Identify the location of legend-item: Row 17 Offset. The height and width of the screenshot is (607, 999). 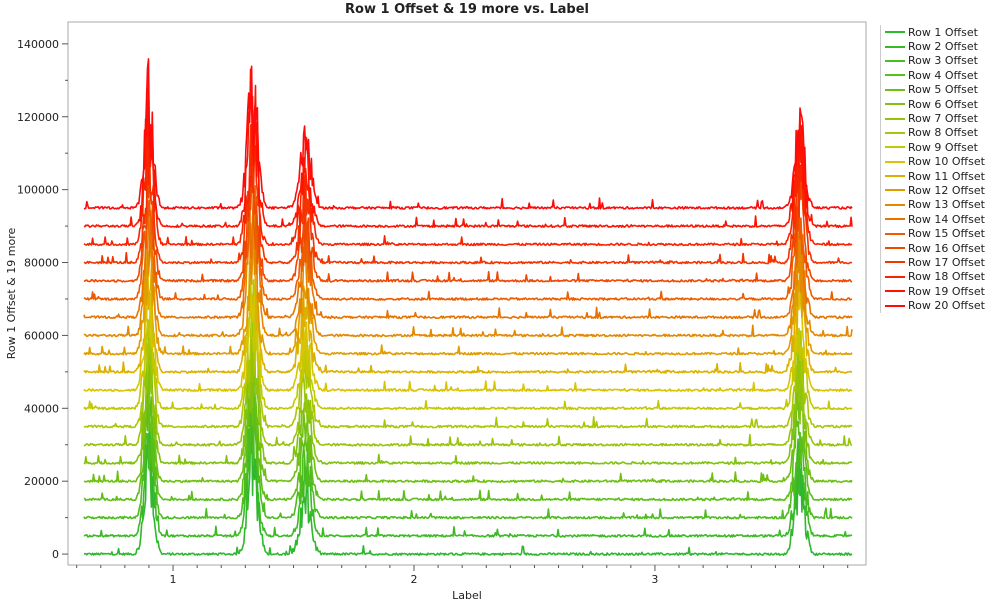
(935, 262).